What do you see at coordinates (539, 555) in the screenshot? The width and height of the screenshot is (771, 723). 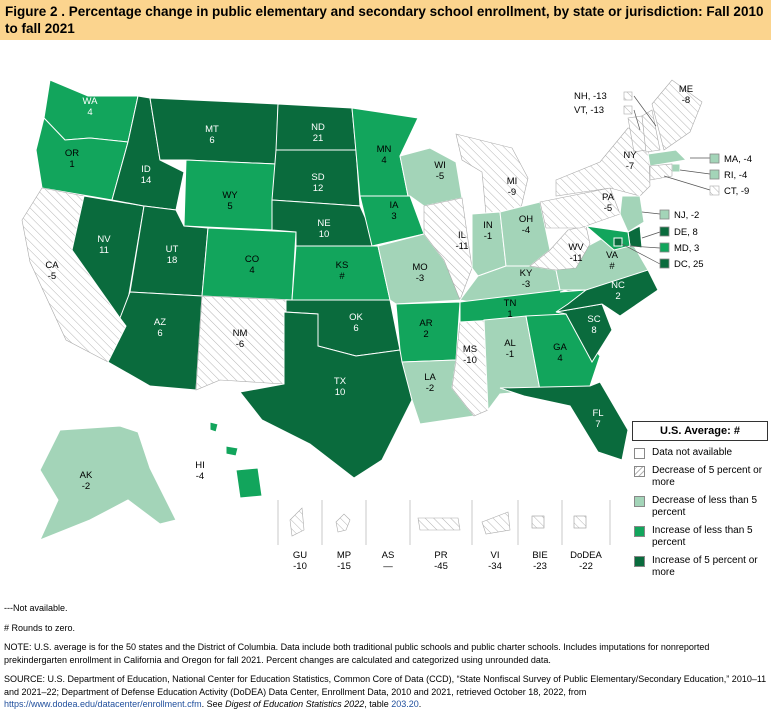 I see `territory-BIE: BIE` at bounding box center [539, 555].